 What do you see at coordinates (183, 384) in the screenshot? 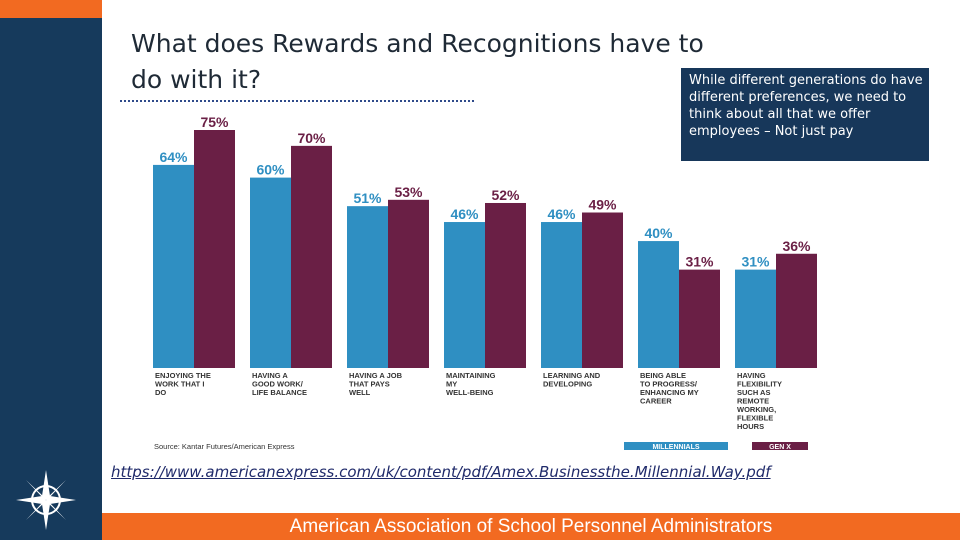
I see `category-label: ENJOYING THE WORK THAT I DO` at bounding box center [183, 384].